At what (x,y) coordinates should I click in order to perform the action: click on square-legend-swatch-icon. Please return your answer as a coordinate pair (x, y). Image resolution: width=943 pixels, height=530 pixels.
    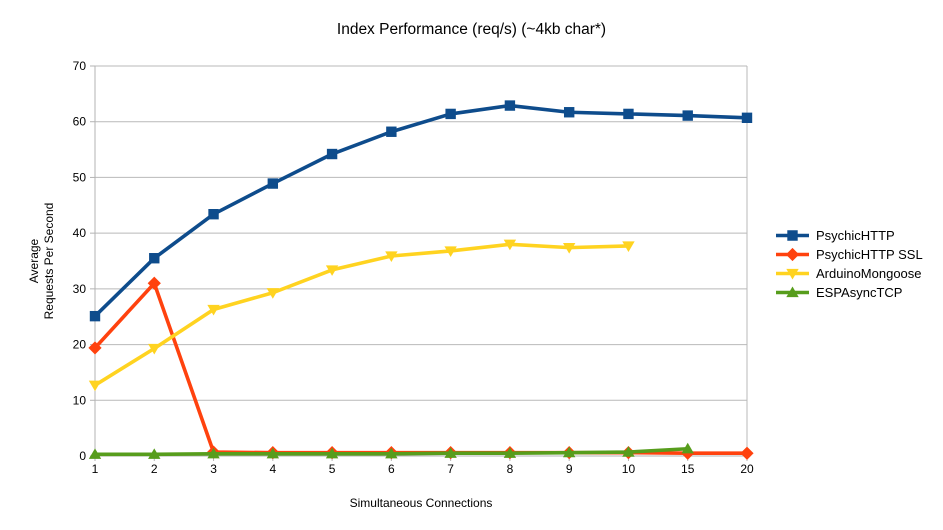
    Looking at the image, I should click on (792, 235).